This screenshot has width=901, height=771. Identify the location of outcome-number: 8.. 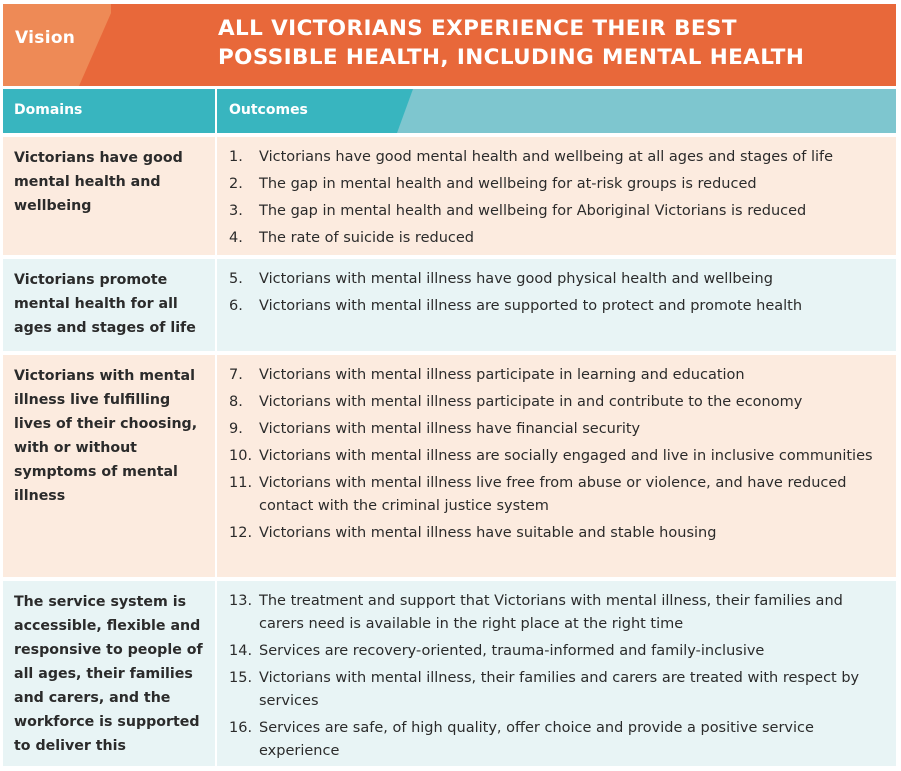
(236, 402).